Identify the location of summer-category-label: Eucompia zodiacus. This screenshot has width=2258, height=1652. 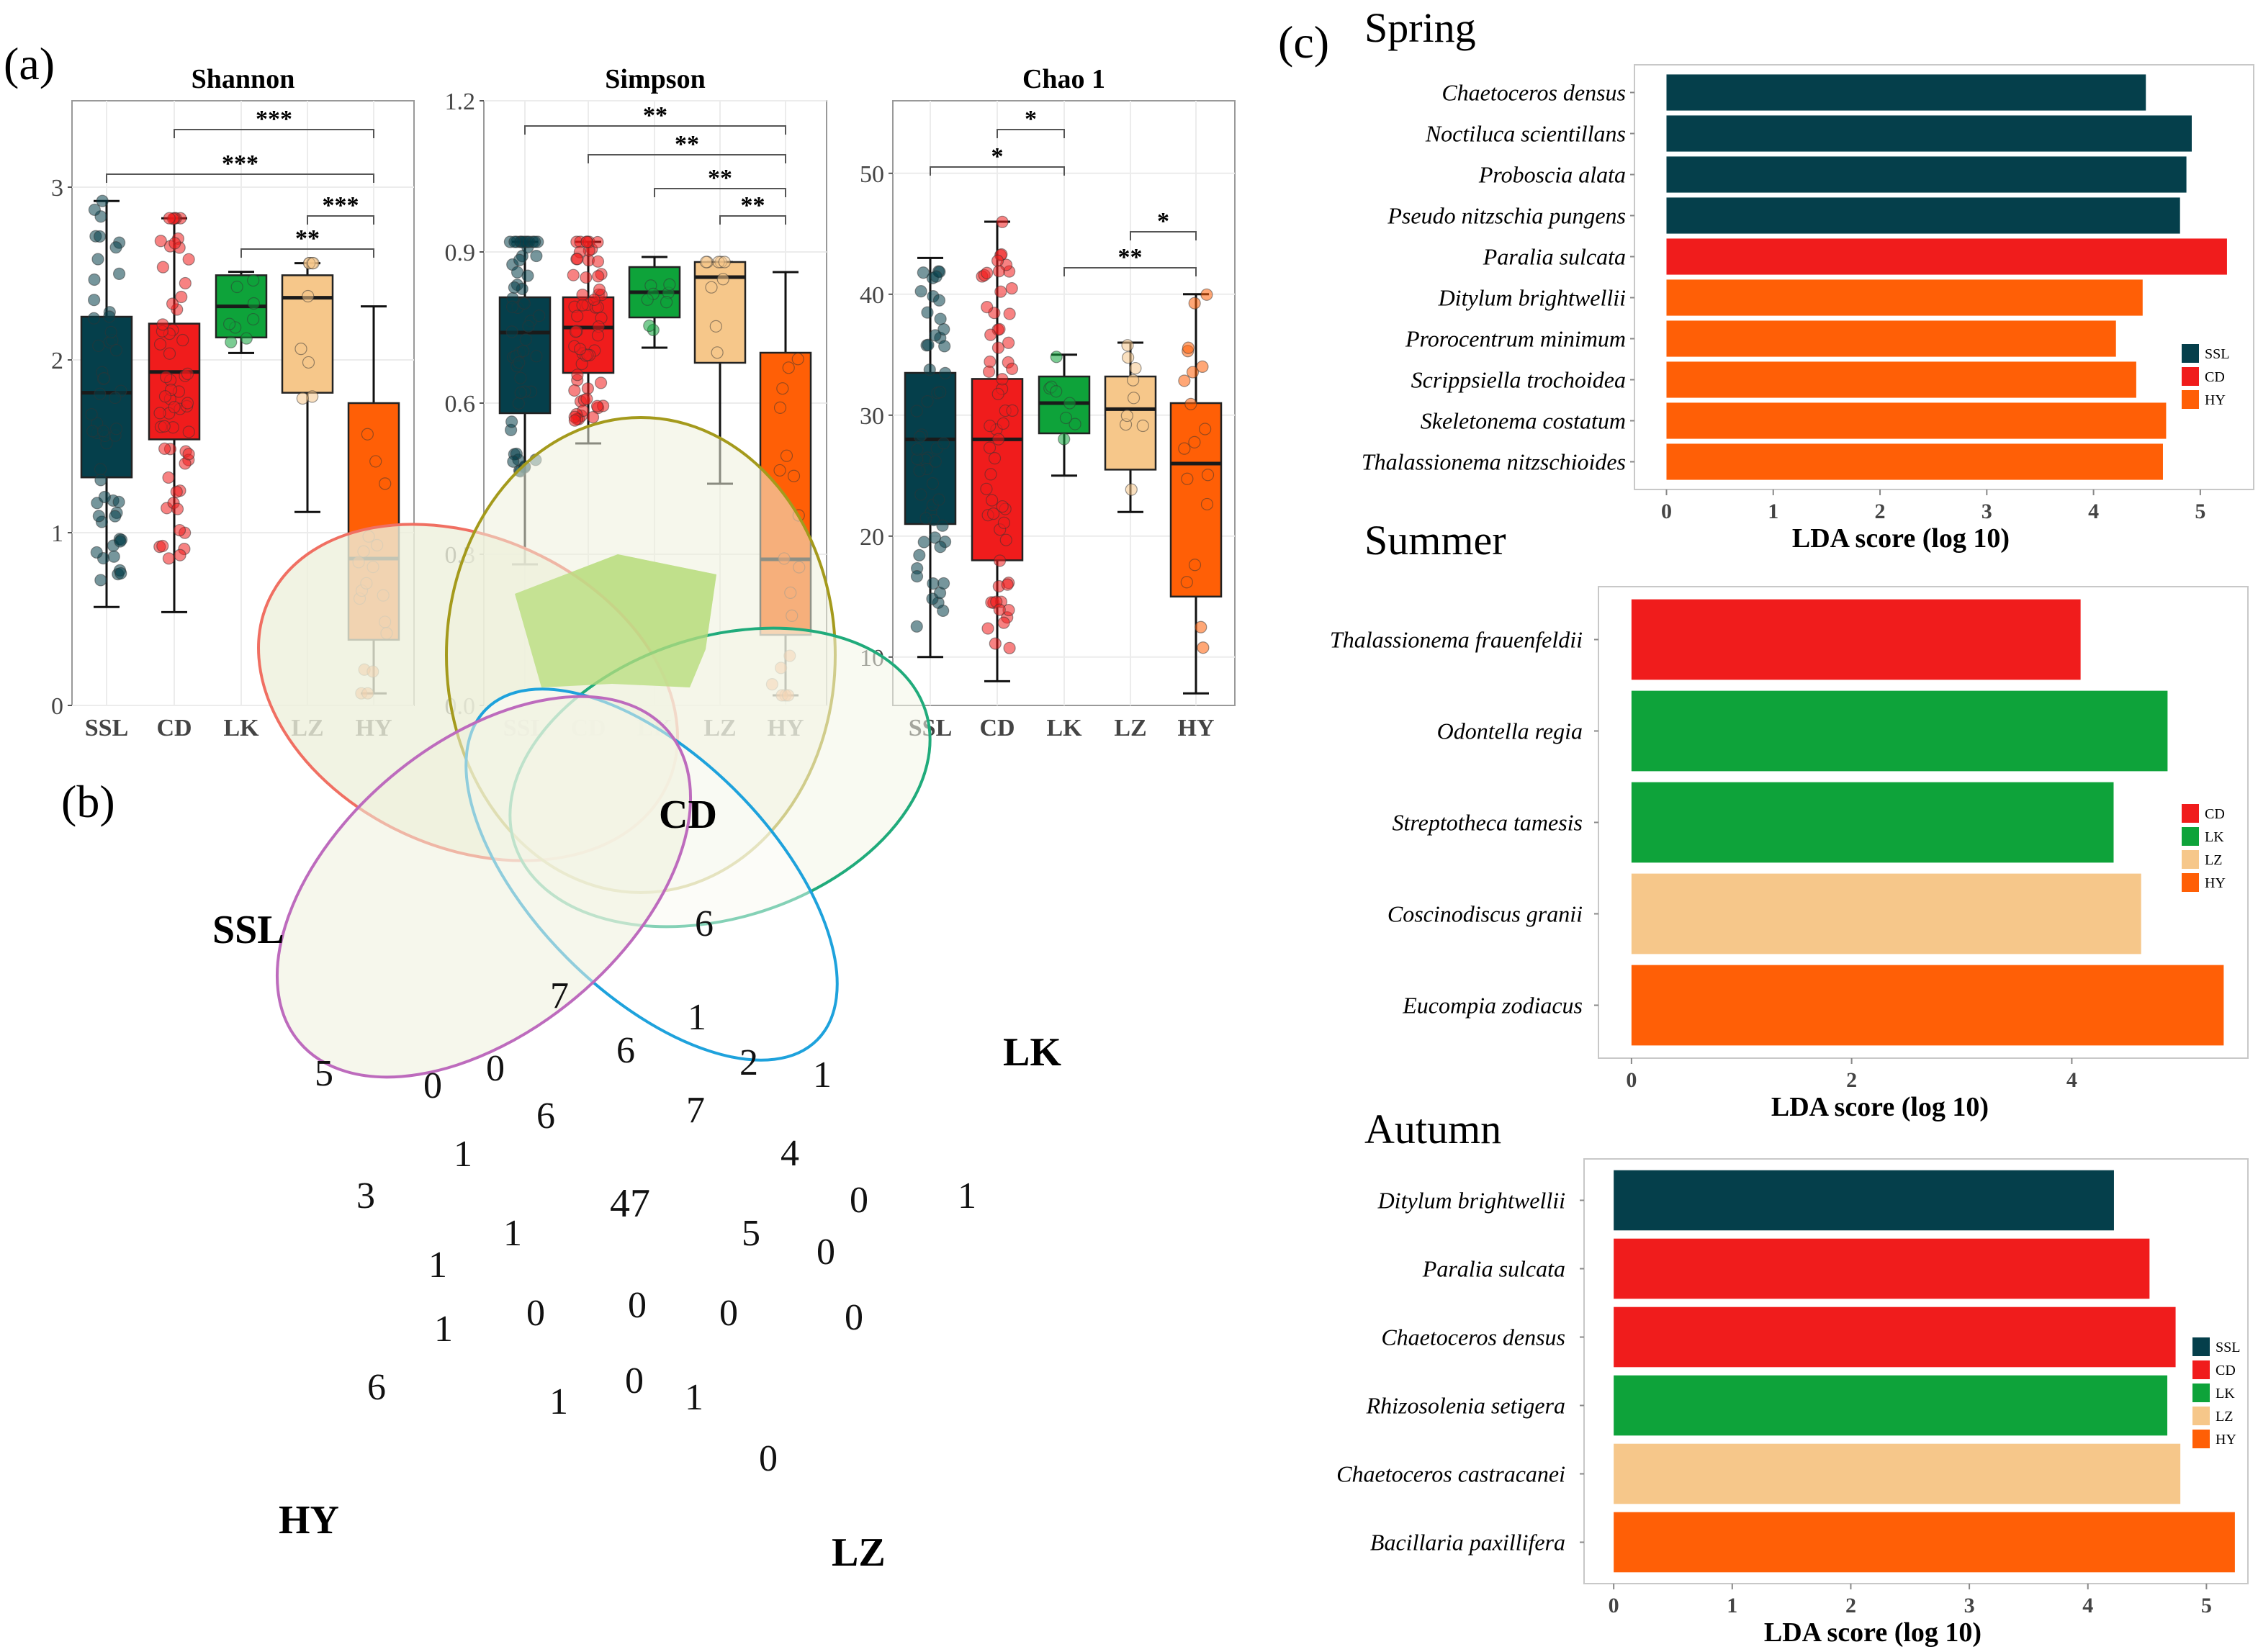
(1493, 1006).